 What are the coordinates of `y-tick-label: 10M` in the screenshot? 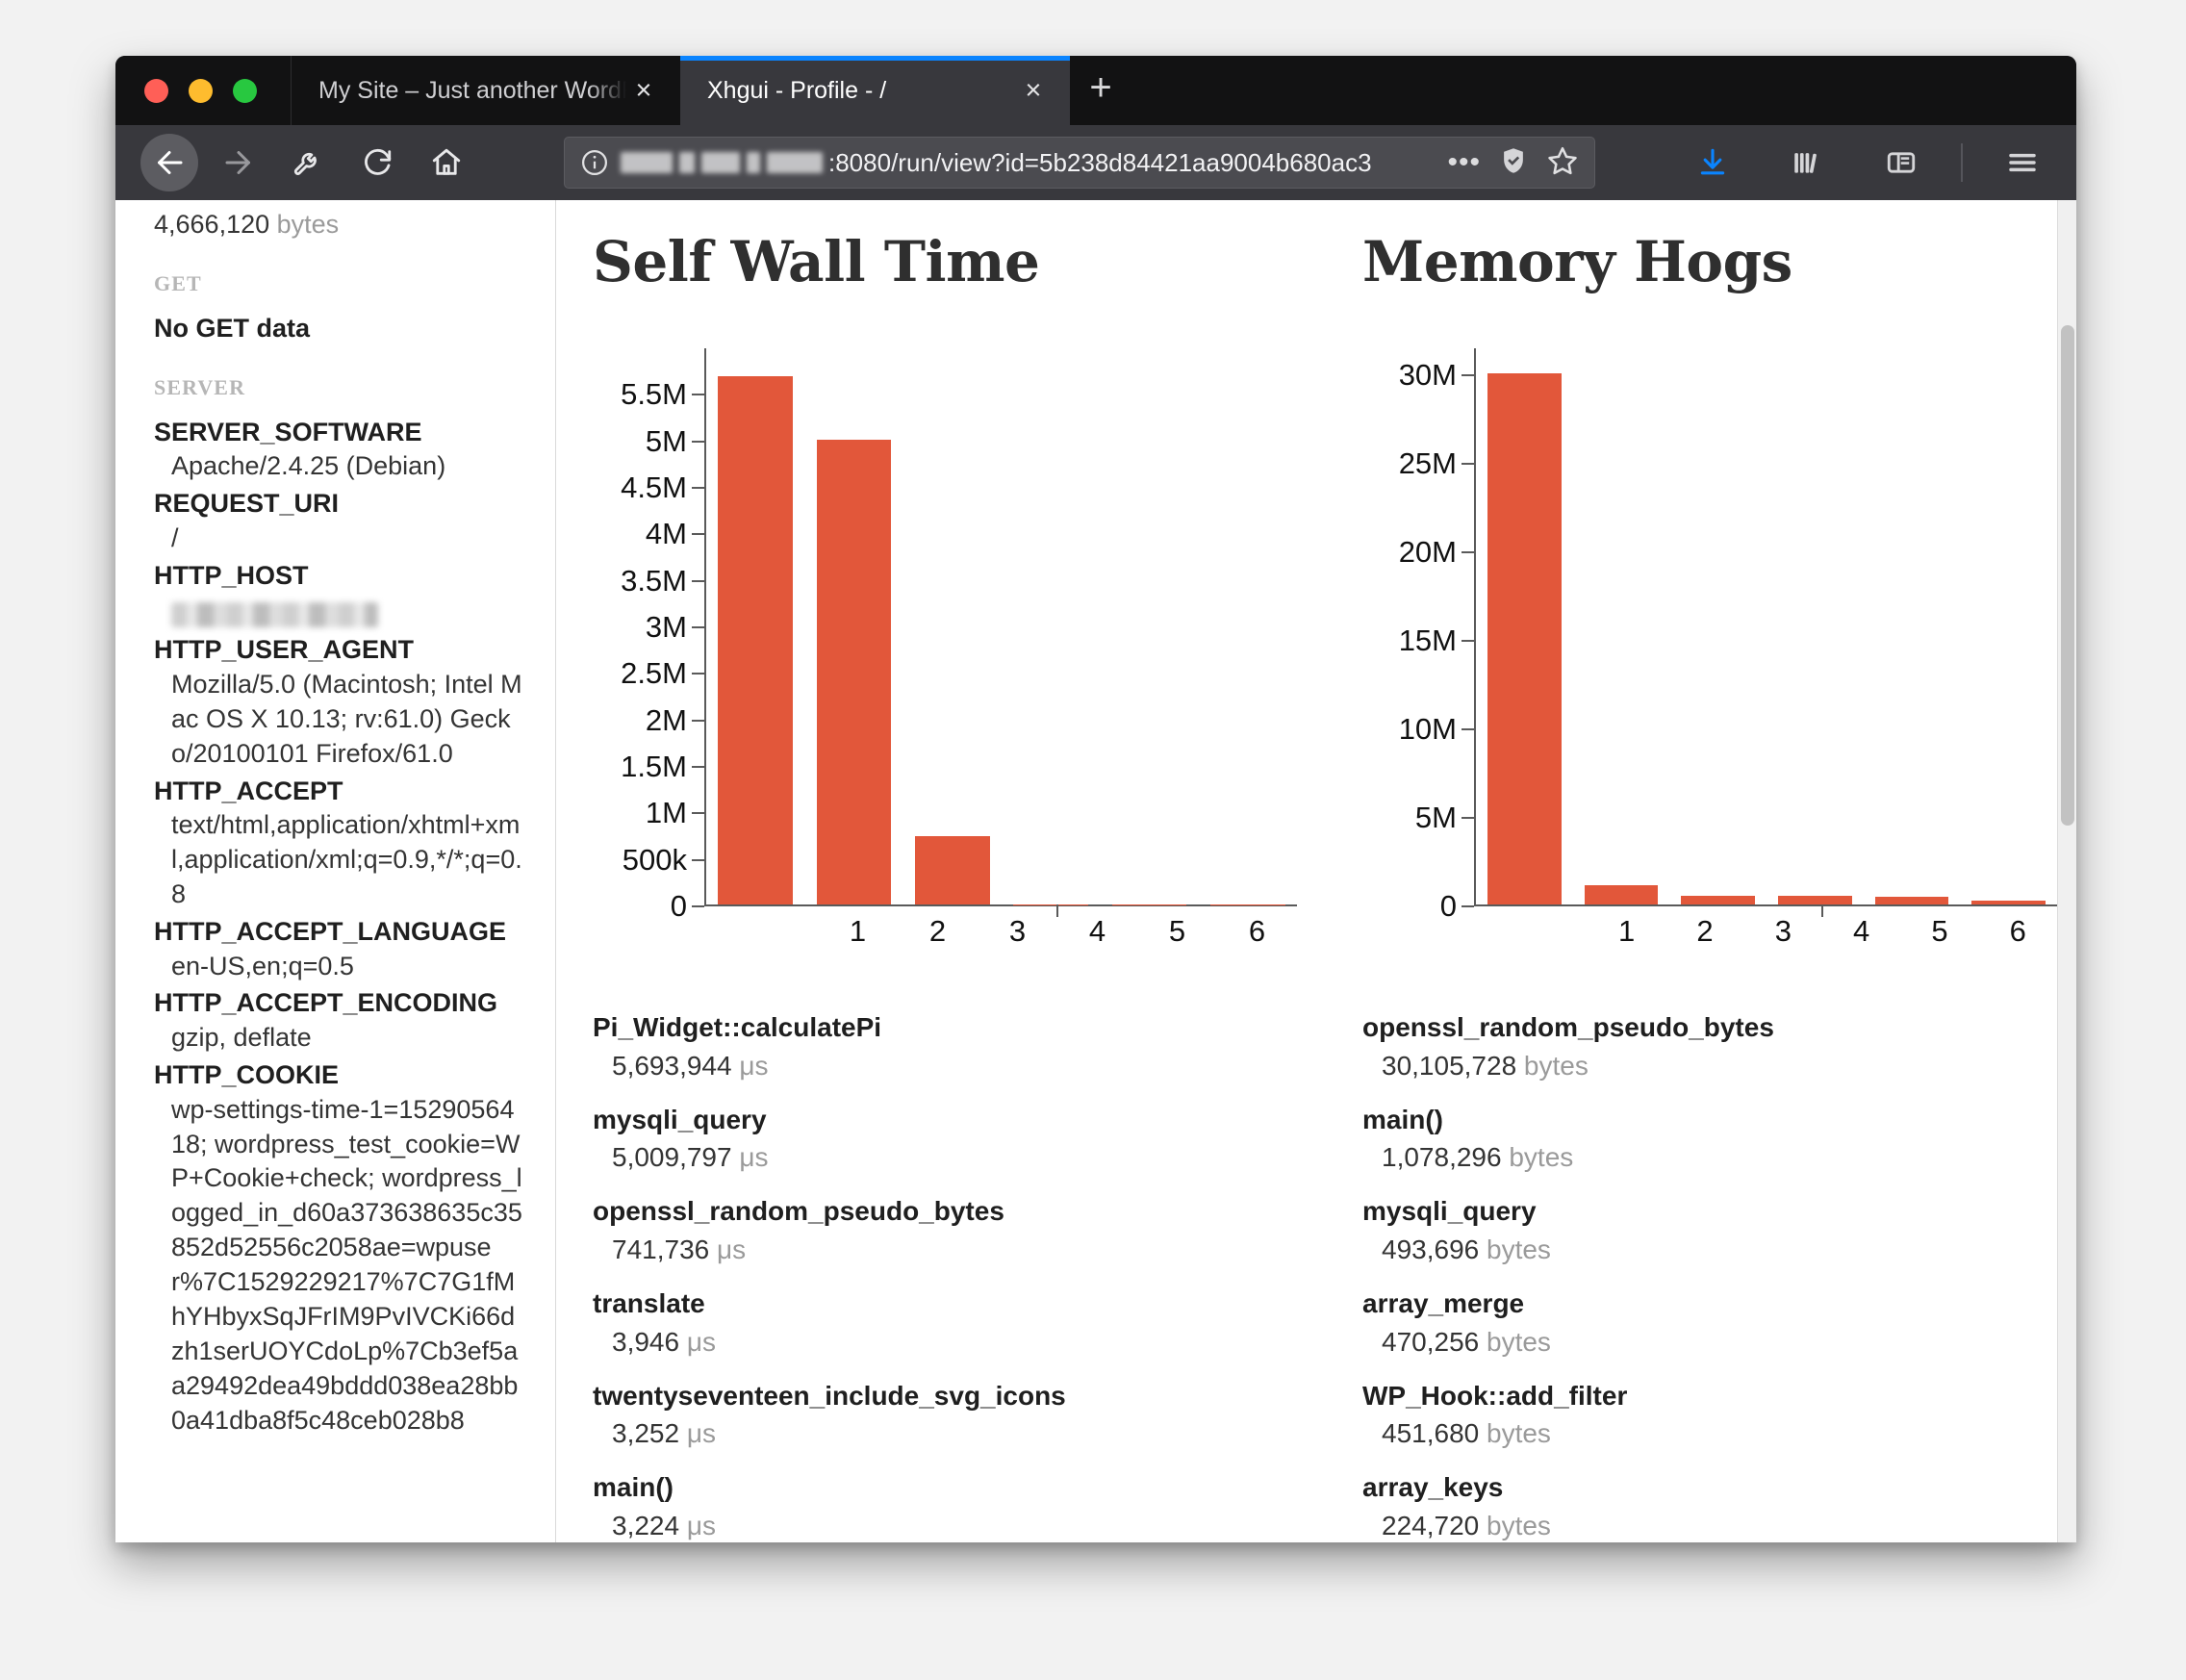 It's located at (1427, 729).